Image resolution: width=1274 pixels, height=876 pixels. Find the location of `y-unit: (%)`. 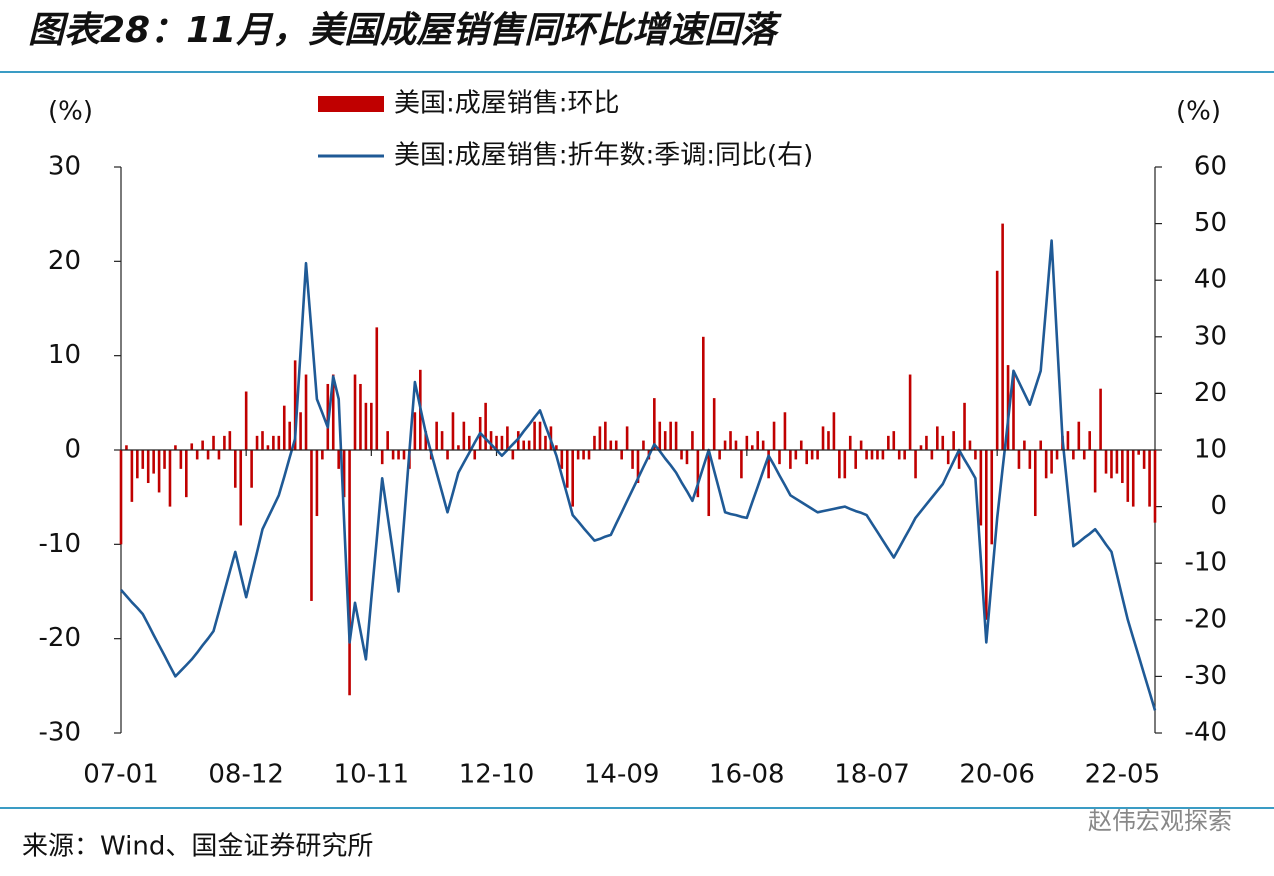

y-unit: (%) is located at coordinates (70, 112).